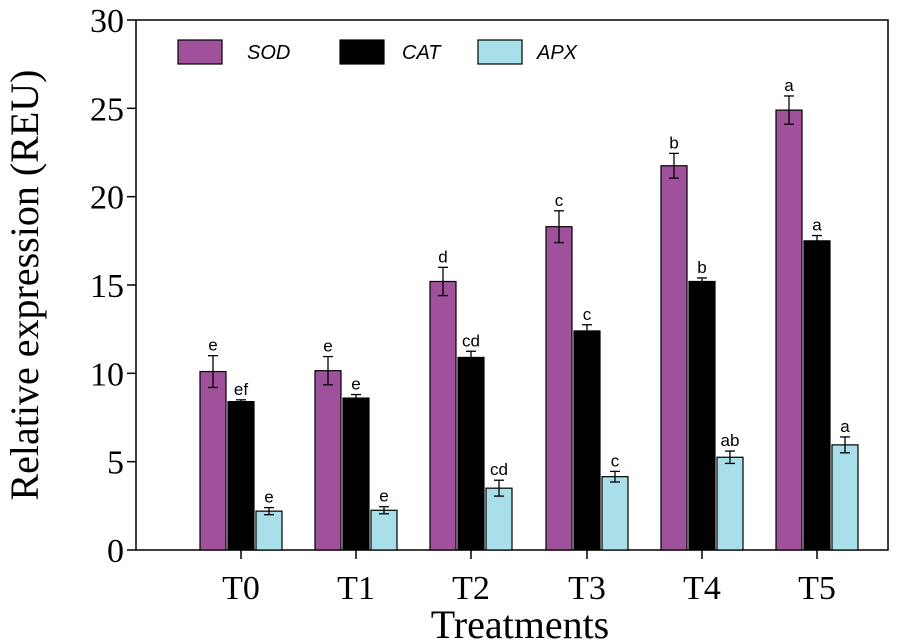 The image size is (900, 643). Describe the element at coordinates (422, 53) in the screenshot. I see `legend-label: CAT` at that location.